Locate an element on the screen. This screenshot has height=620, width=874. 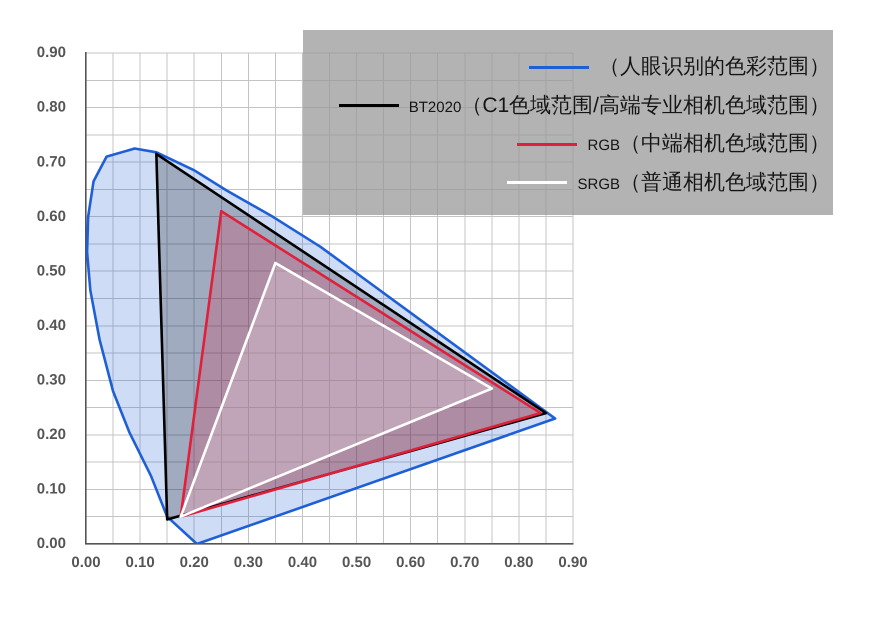
x-tick-label: 0.70 is located at coordinates (465, 563).